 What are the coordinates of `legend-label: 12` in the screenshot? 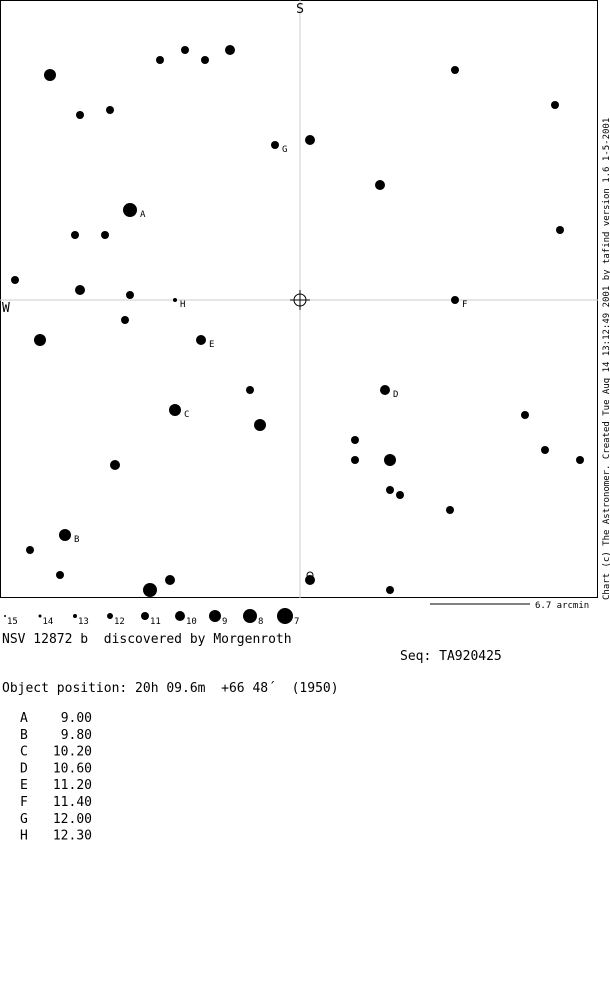 It's located at (119, 622).